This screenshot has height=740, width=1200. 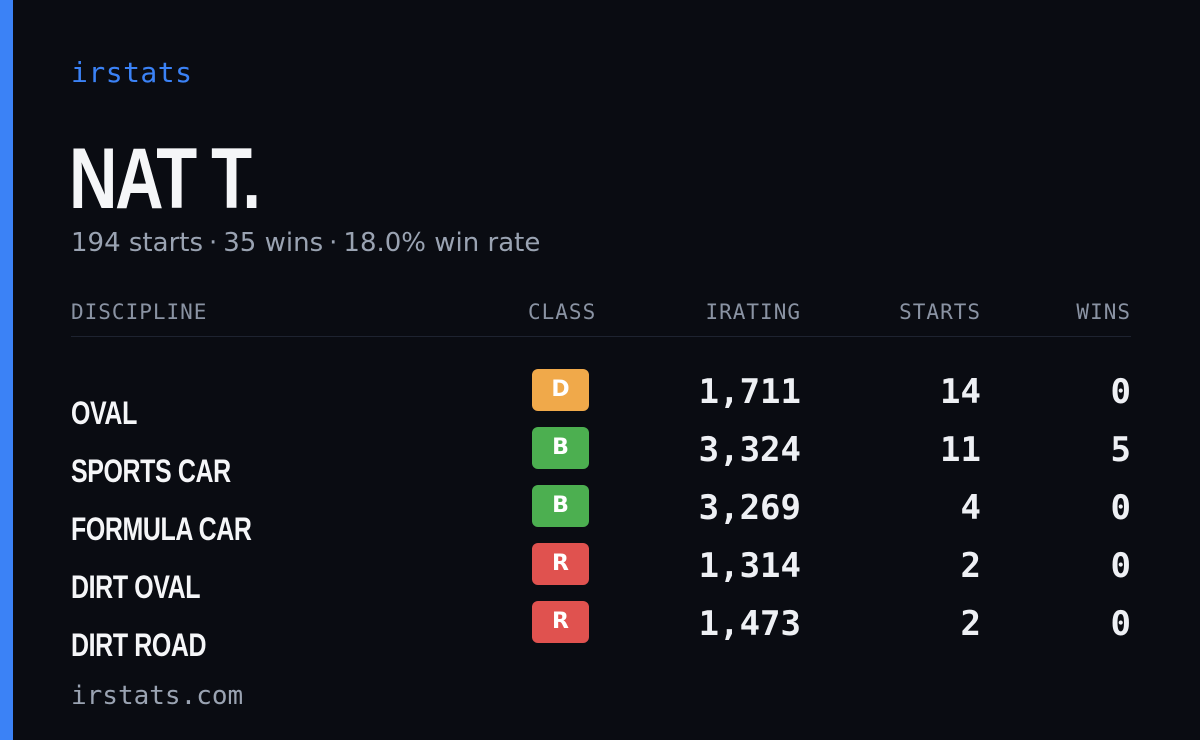 I want to click on discipline-name: SPORTS CAR, so click(x=151, y=471).